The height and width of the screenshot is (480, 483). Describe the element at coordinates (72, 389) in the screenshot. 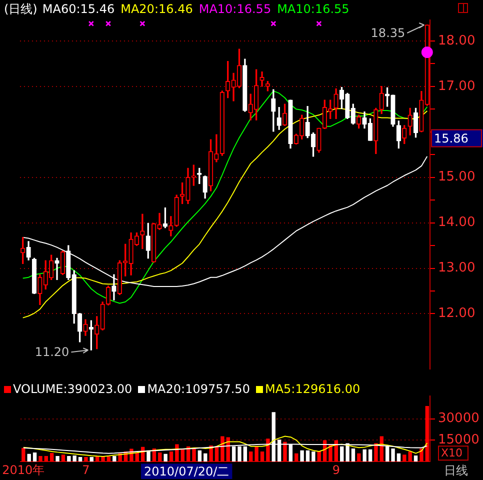

I see `legend-label: VOLUME:390023.00` at that location.